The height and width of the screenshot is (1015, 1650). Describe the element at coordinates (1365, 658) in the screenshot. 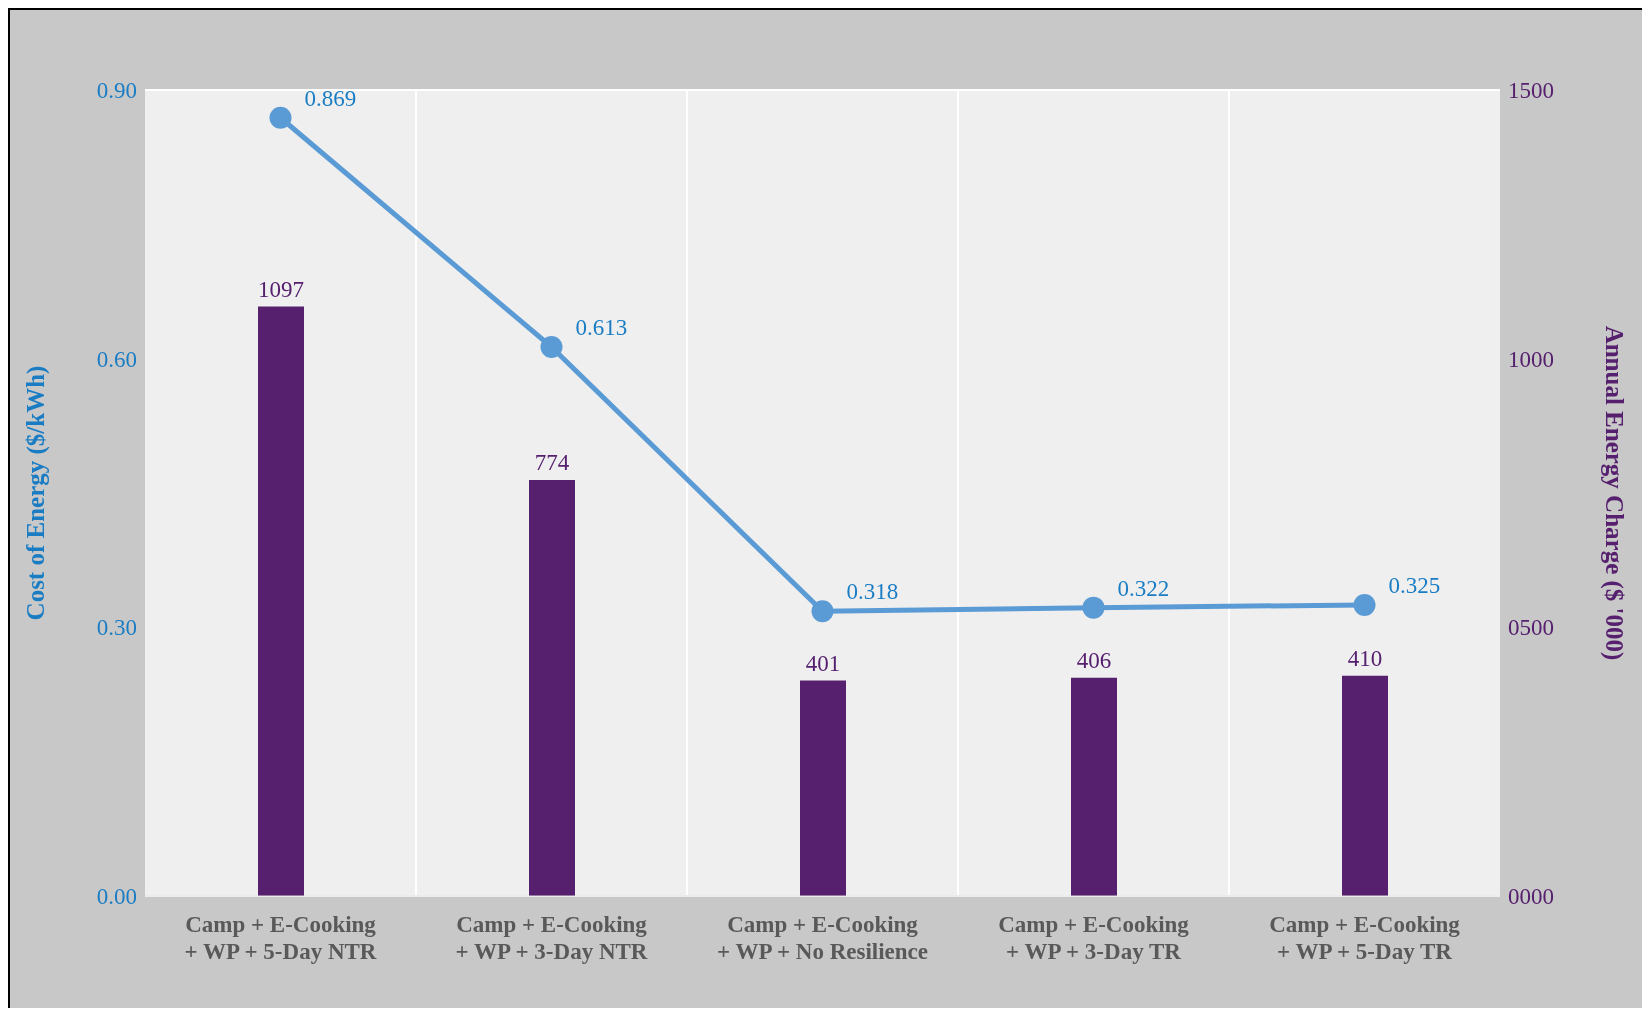

I see `data-label: 410` at that location.